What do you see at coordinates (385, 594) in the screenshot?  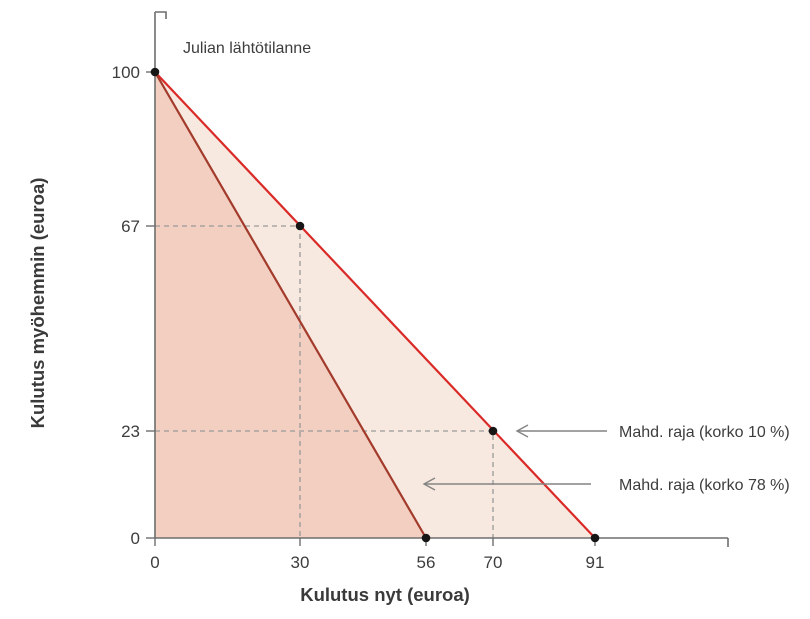 I see `x-axis-title: Kulutus nyt (euroa)` at bounding box center [385, 594].